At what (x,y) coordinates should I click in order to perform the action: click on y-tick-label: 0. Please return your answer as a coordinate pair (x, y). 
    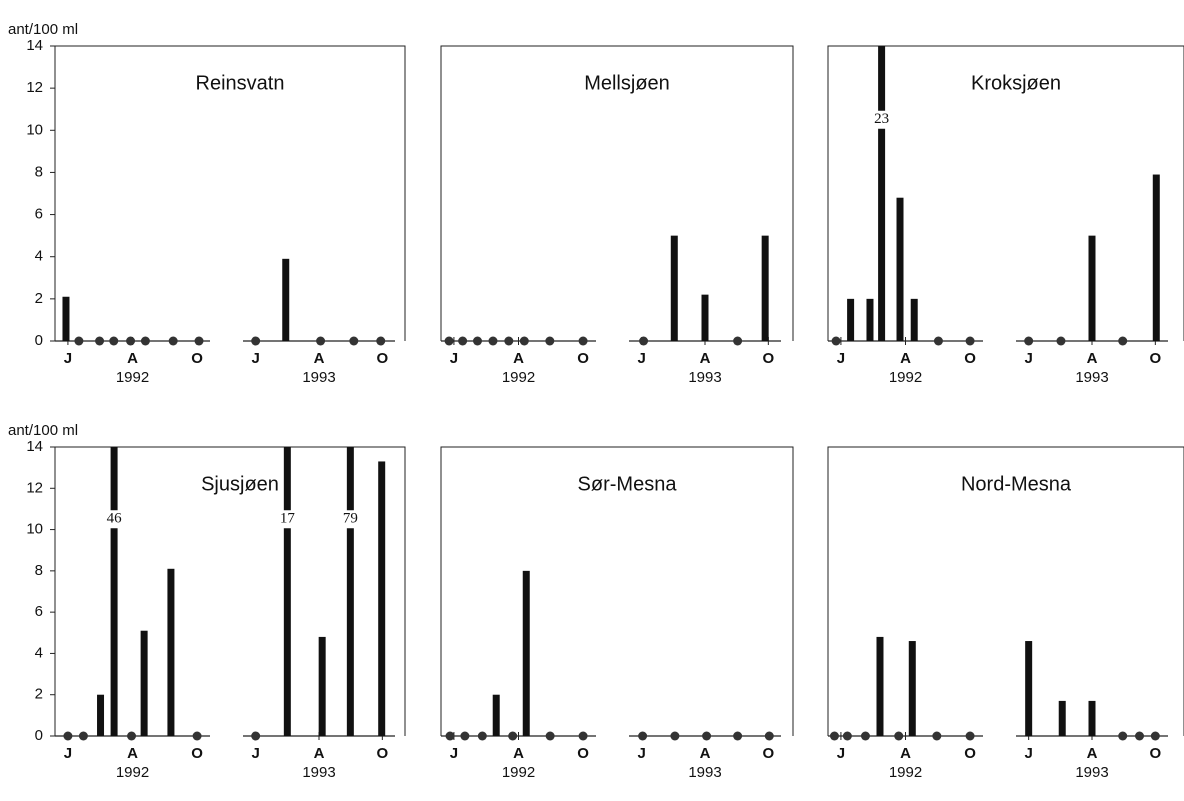
    Looking at the image, I should click on (39, 340).